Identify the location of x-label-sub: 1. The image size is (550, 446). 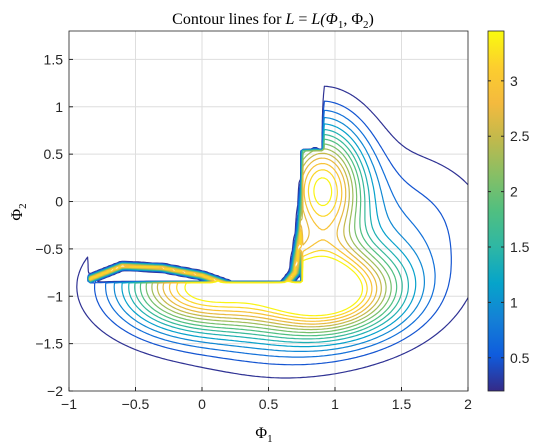
(270, 439).